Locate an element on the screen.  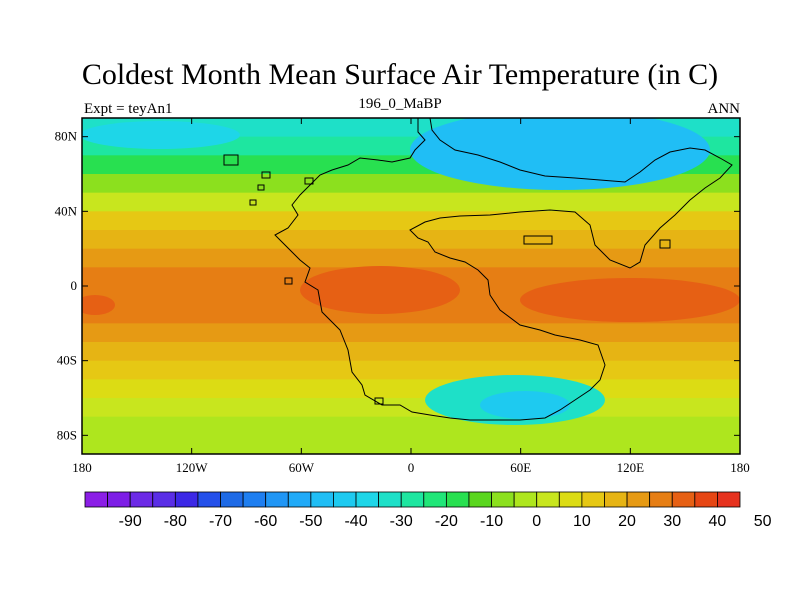
y-tick-label: 80S is located at coordinates (67, 434).